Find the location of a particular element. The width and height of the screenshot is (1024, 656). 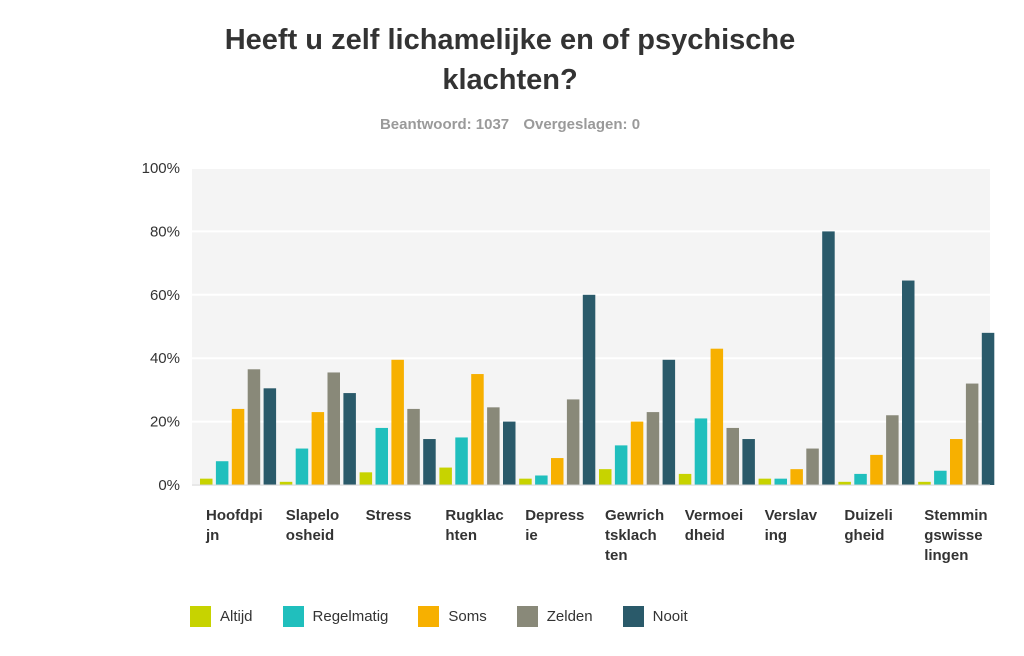

x-category-label: Duizeli gheid is located at coordinates (868, 525).